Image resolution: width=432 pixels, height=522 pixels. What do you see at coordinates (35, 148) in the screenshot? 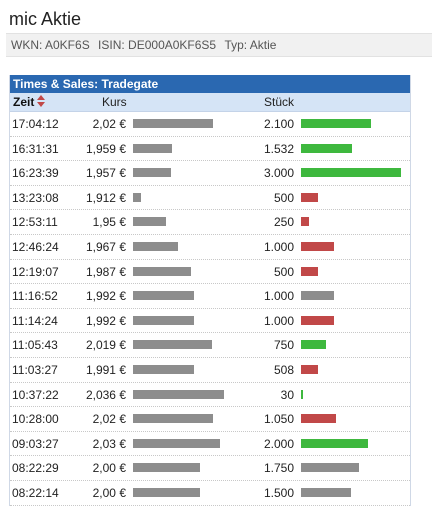
I see `trade-time: 16:31:31` at bounding box center [35, 148].